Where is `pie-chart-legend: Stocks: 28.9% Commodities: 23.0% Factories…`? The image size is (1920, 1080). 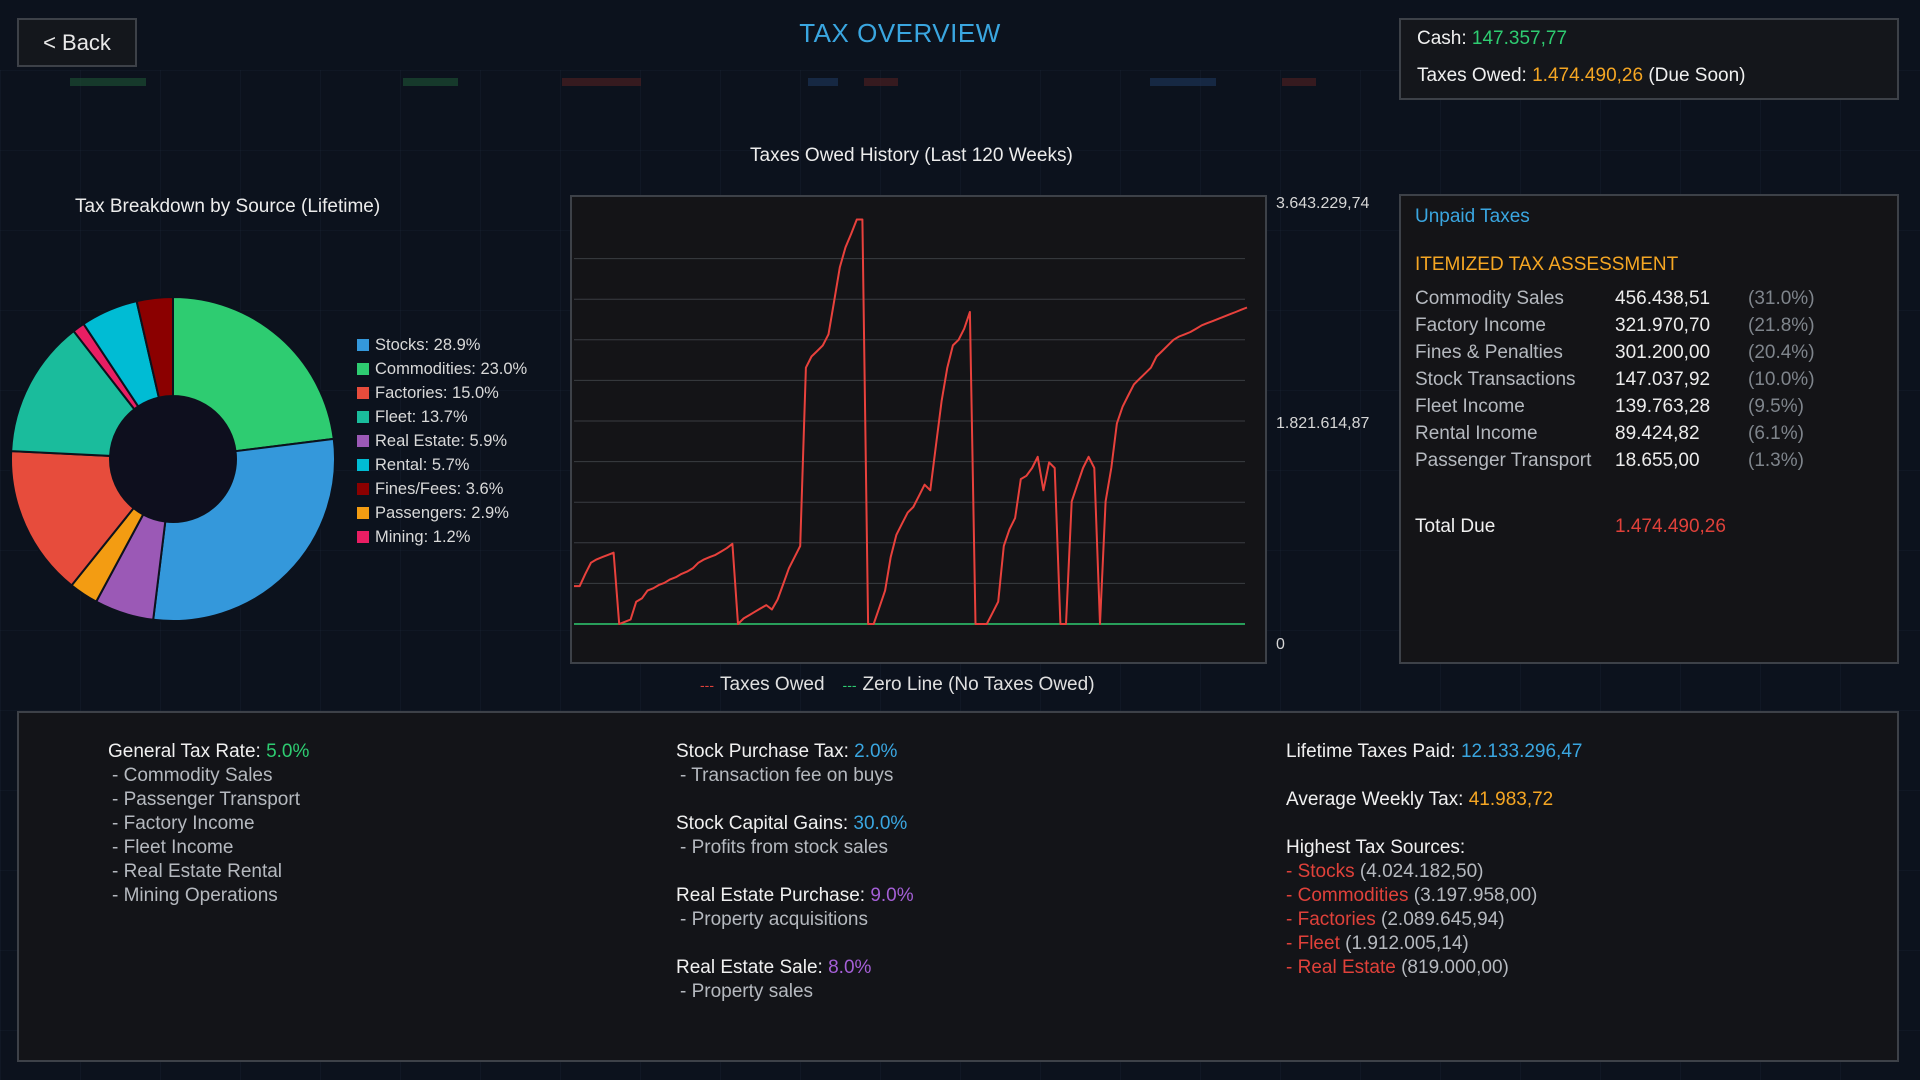 pie-chart-legend: Stocks: 28.9% Commodities: 23.0% Factories… is located at coordinates (442, 441).